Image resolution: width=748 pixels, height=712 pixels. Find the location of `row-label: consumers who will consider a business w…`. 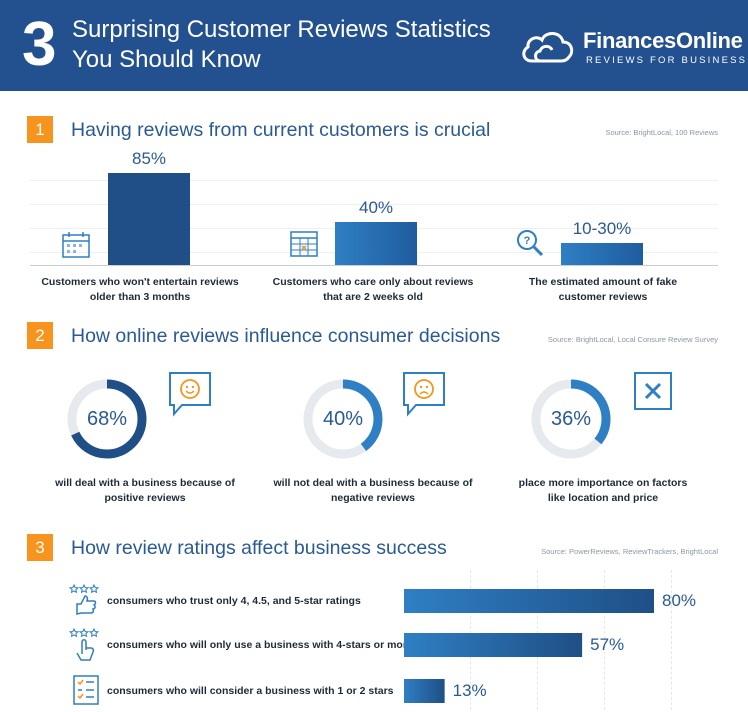

row-label: consumers who will consider a business w… is located at coordinates (250, 691).